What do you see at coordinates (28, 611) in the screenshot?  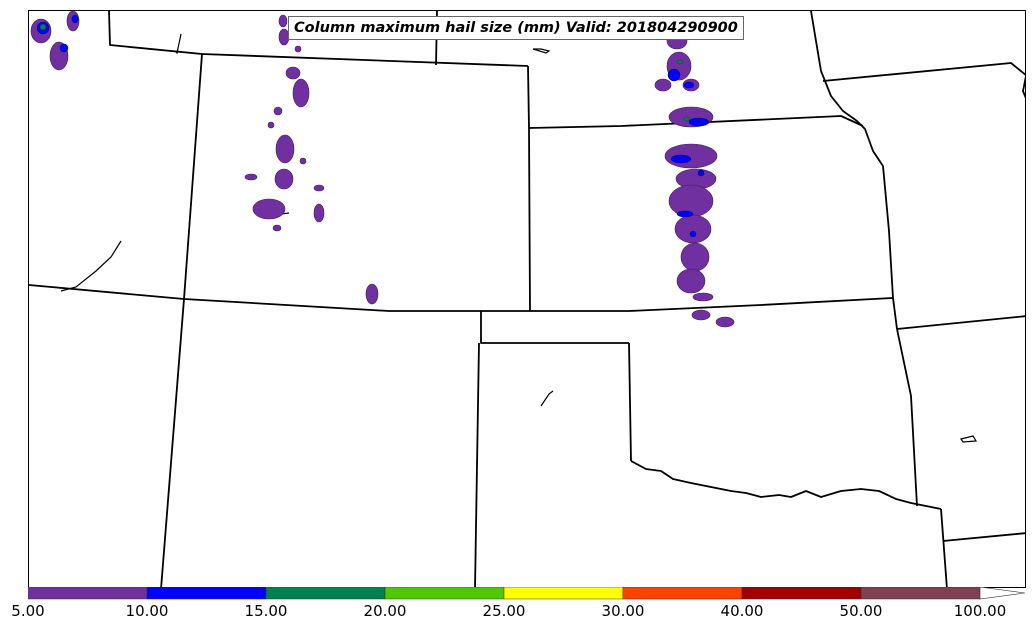 I see `colorbar-tick-label: 5.00` at bounding box center [28, 611].